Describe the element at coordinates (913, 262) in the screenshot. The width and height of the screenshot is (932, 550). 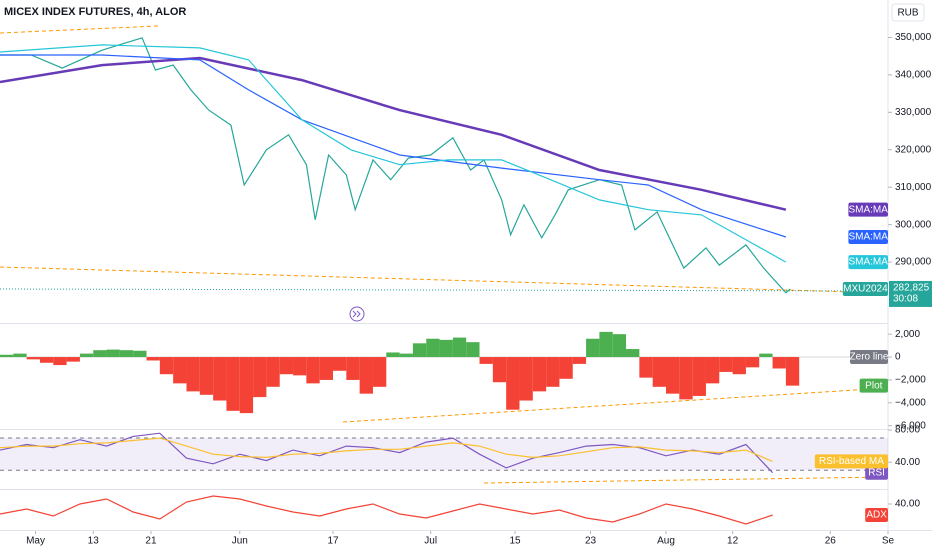
I see `y-tick-label: 290,000` at that location.